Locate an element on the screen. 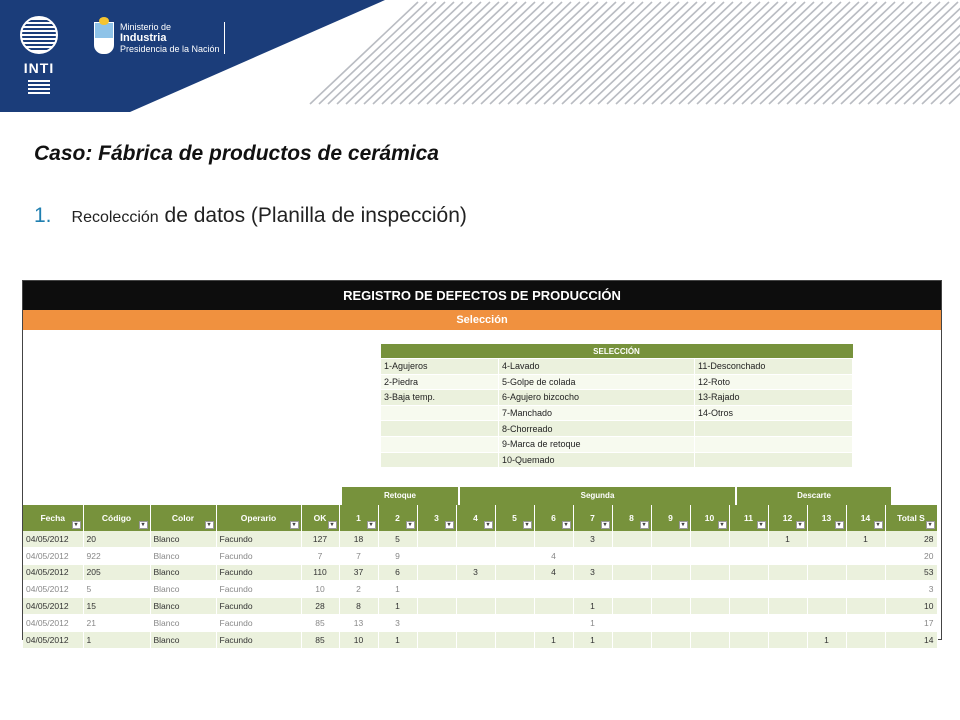  total-cell: 28 is located at coordinates (911, 539).